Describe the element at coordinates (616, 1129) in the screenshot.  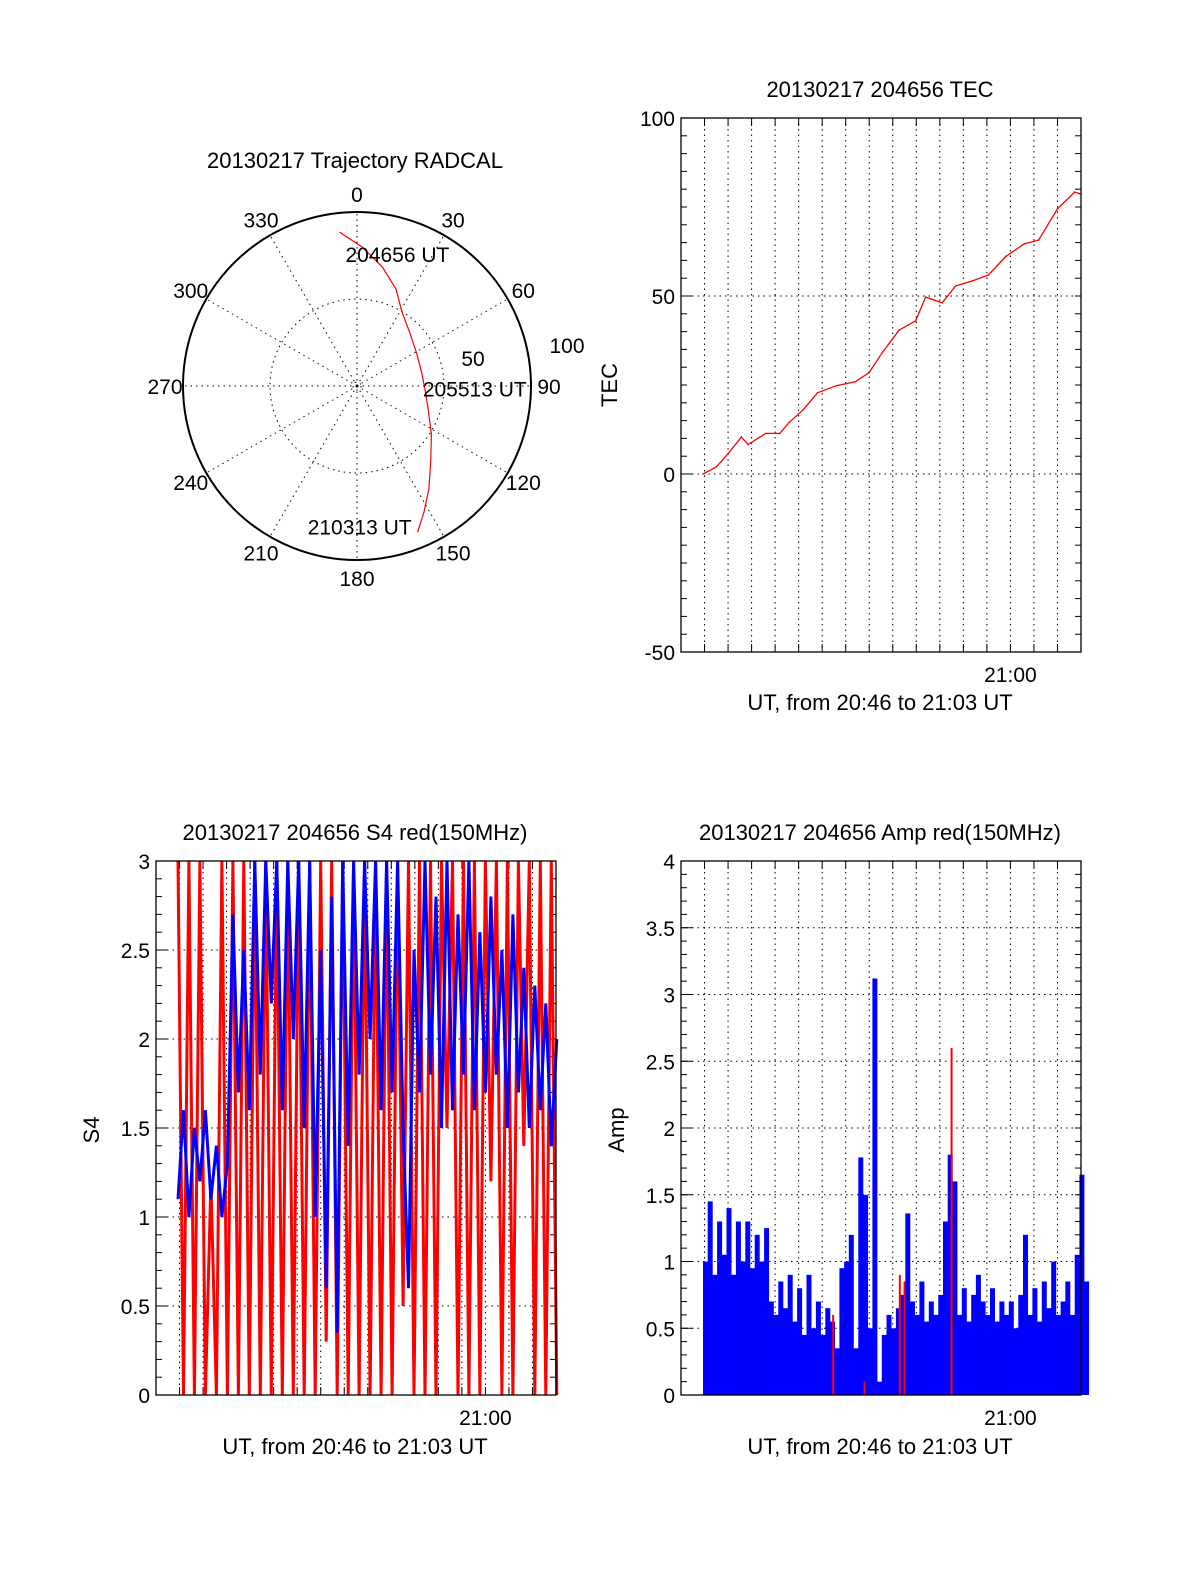
I see `amp-ylabel: Amp` at that location.